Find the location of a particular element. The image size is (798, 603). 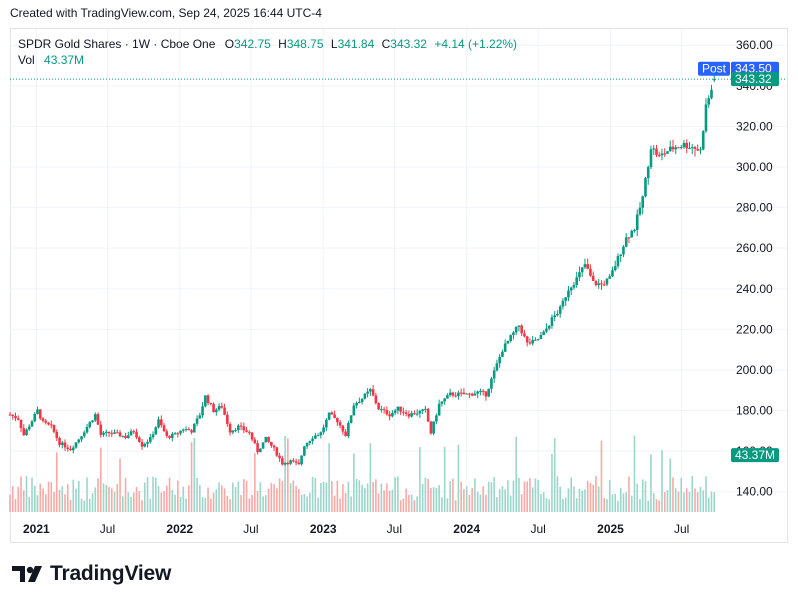

y-tick-label: 140.00 is located at coordinates (754, 492).